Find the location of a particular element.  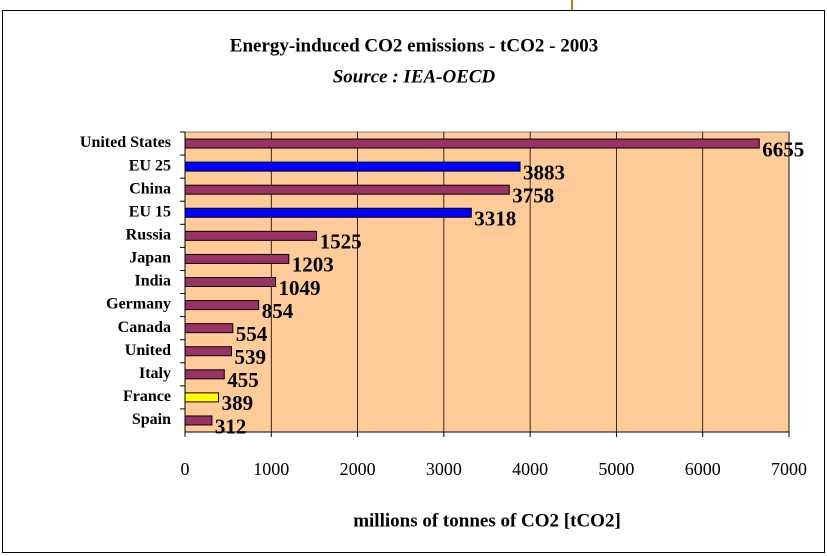

data-label: 389 is located at coordinates (238, 403).